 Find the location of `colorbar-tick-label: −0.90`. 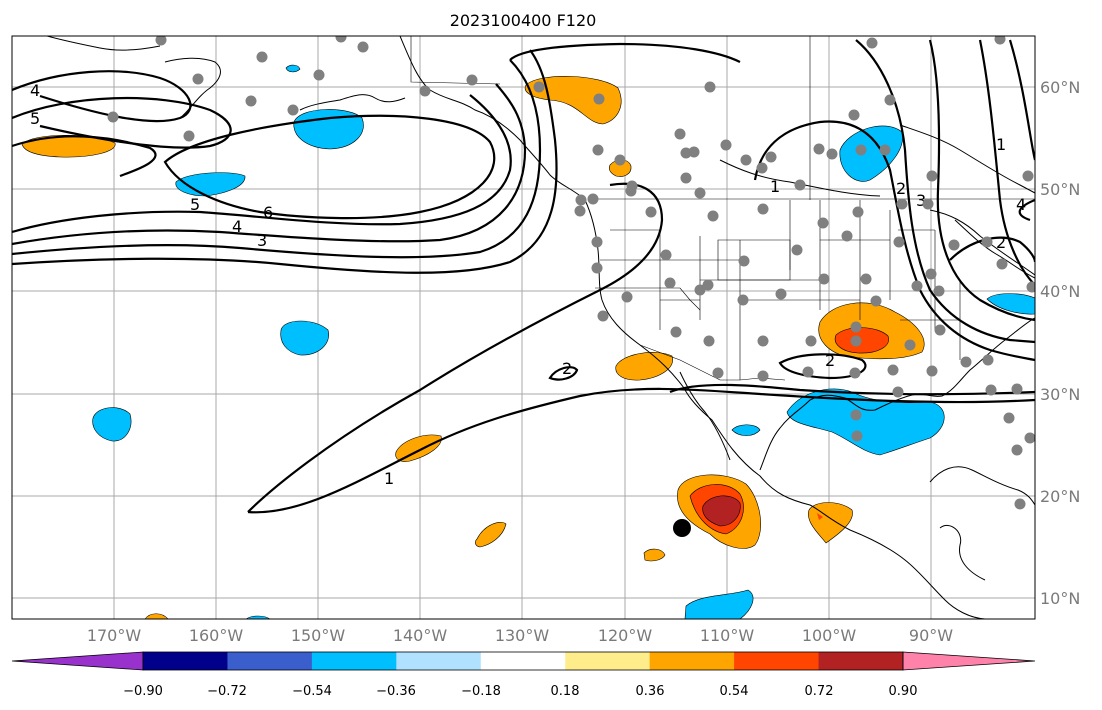

colorbar-tick-label: −0.90 is located at coordinates (143, 691).